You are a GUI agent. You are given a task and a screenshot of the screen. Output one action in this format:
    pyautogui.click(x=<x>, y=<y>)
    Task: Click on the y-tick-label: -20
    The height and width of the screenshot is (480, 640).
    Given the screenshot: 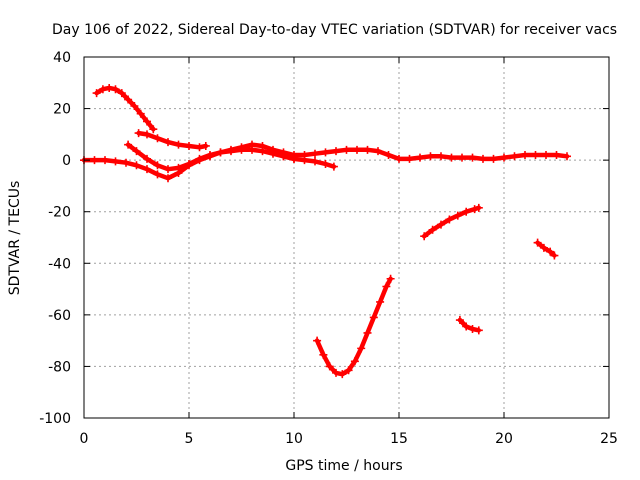 What is the action you would take?
    pyautogui.click(x=59, y=213)
    